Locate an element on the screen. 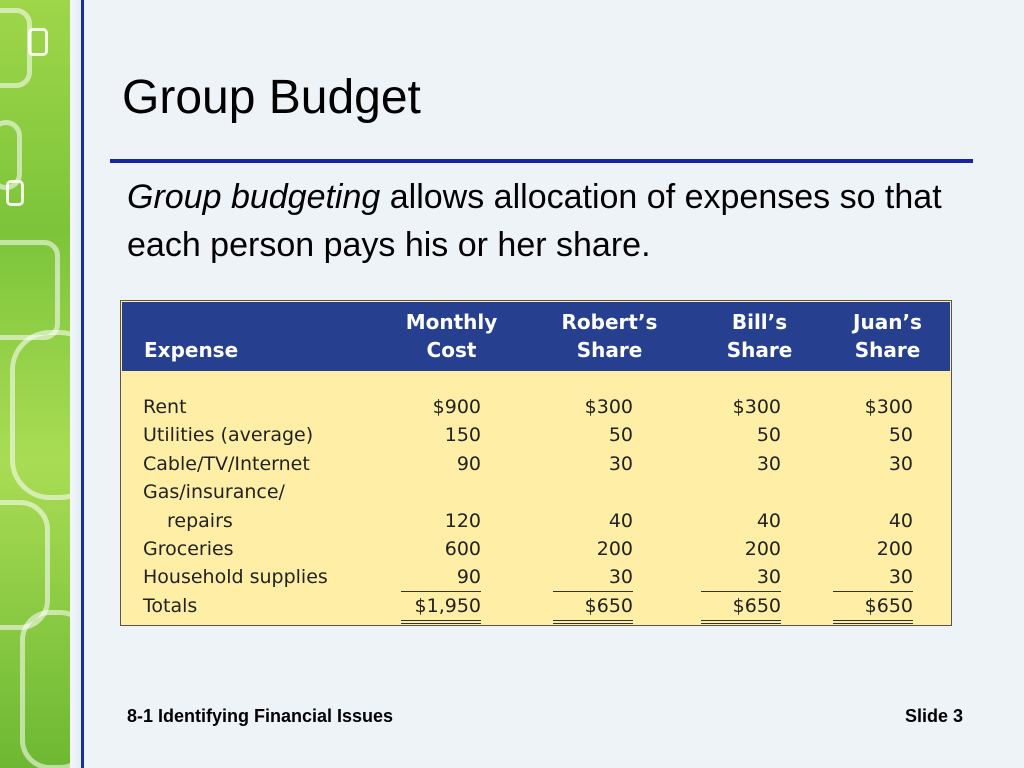  title-divider is located at coordinates (541, 161).